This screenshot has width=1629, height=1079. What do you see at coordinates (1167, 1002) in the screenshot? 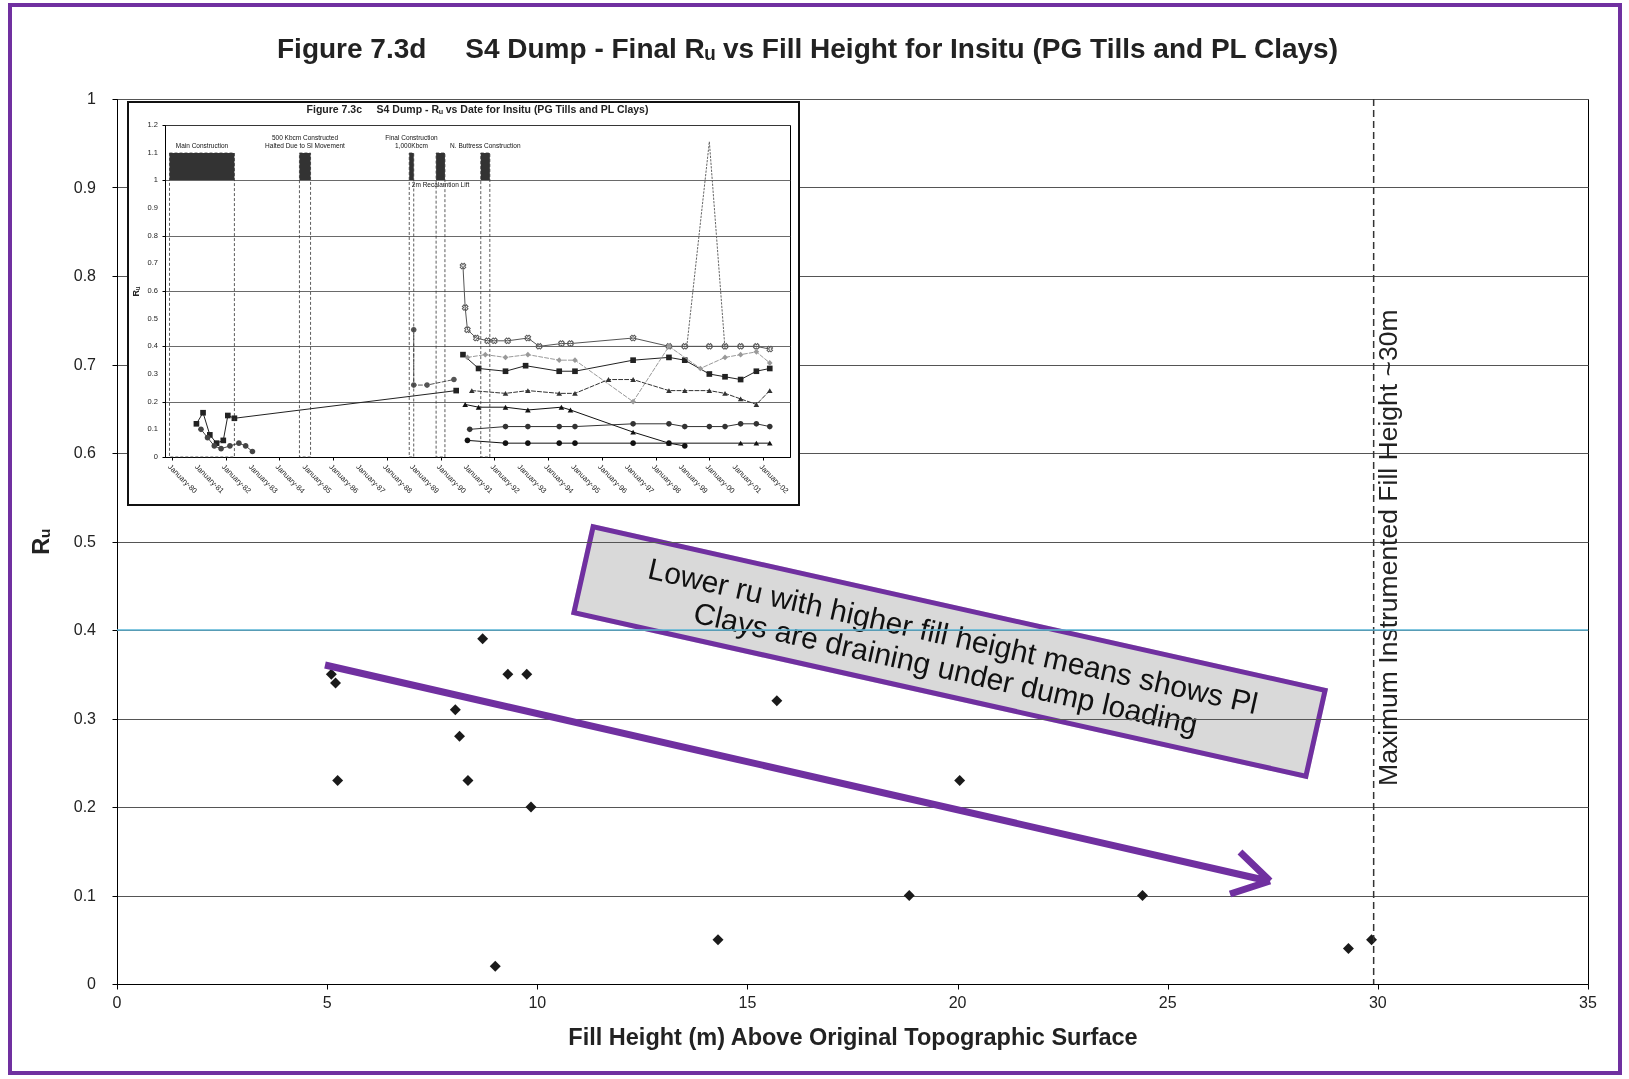
I see `x-tick-label: 25` at bounding box center [1167, 1002].